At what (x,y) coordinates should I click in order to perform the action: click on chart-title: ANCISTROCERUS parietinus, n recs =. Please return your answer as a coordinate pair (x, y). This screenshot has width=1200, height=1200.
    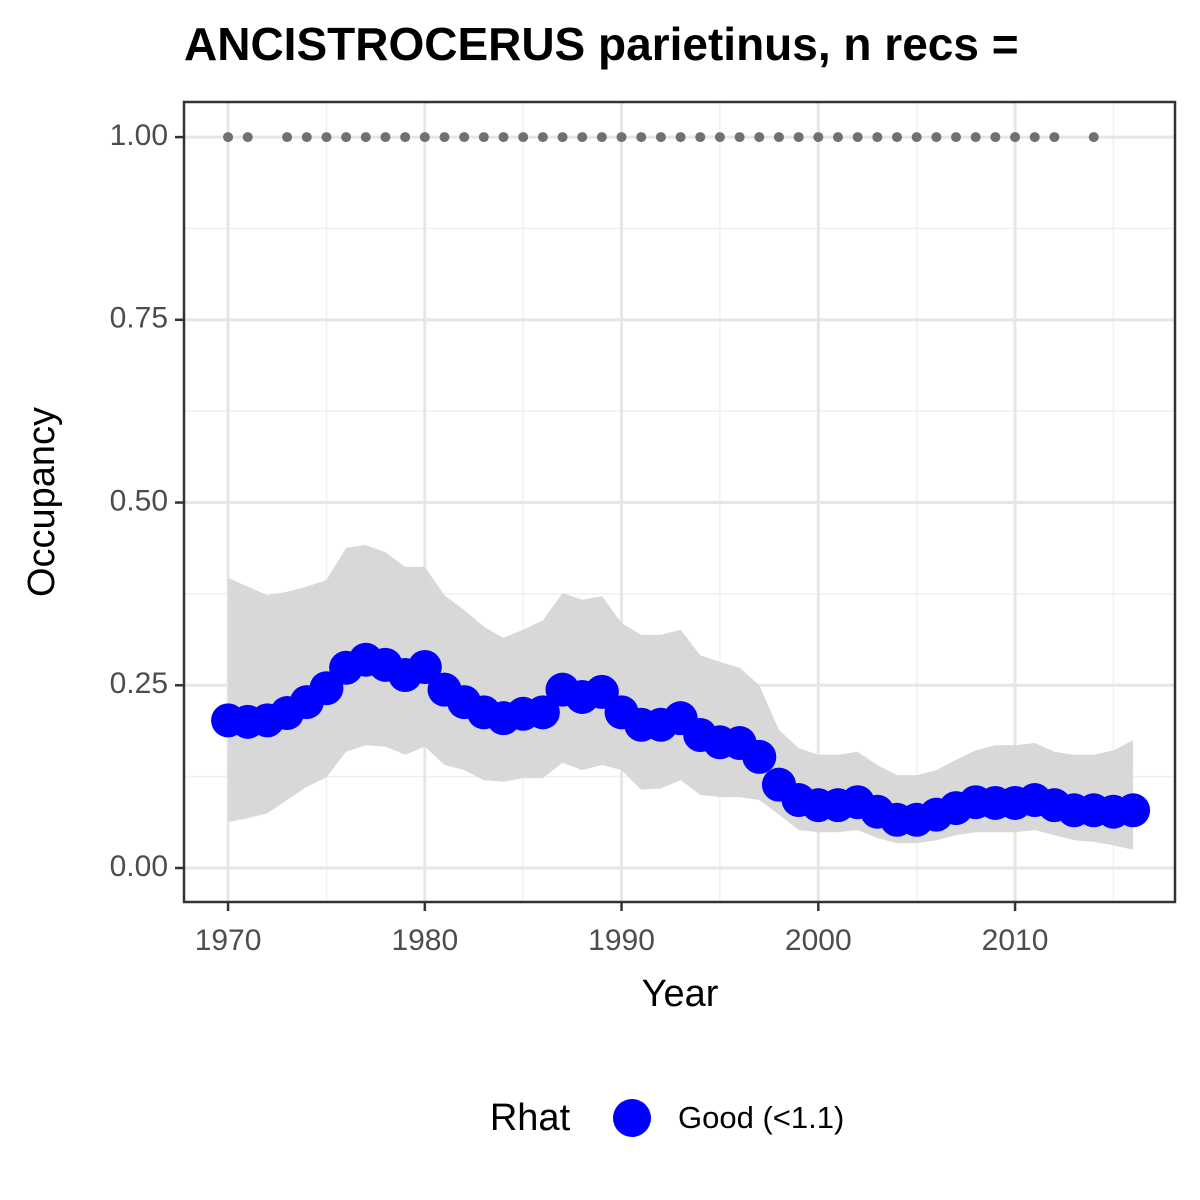
    Looking at the image, I should click on (601, 44).